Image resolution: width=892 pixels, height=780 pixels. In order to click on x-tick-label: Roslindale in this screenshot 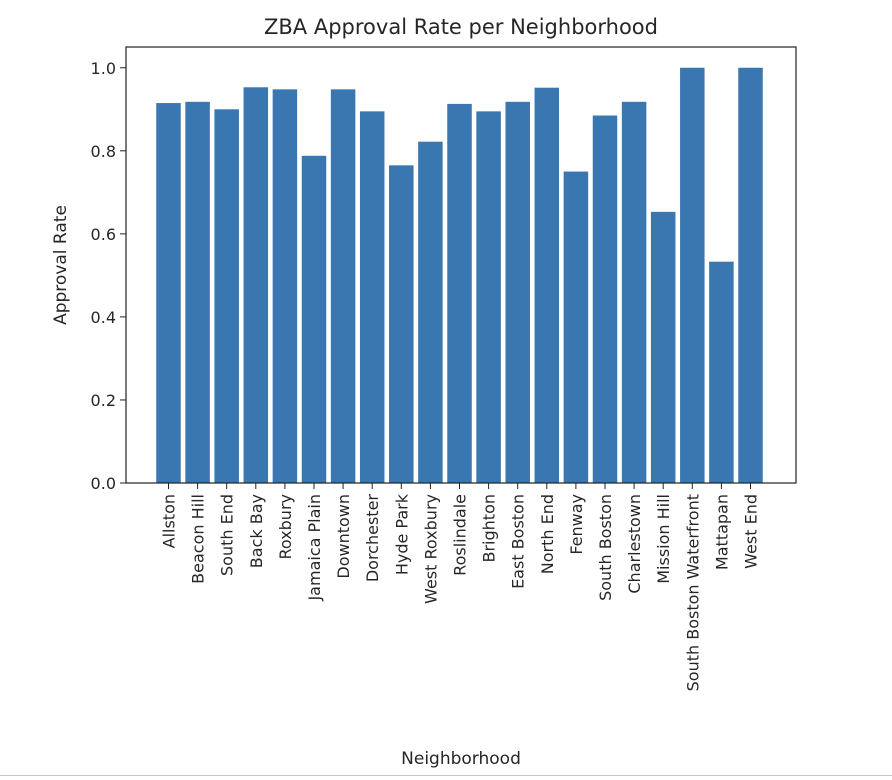, I will do `click(460, 535)`.